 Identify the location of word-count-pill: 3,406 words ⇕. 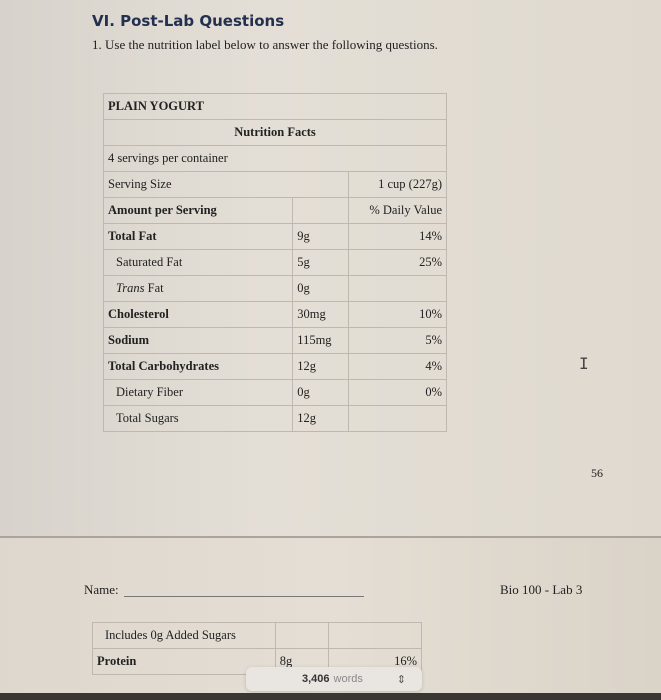
(334, 679).